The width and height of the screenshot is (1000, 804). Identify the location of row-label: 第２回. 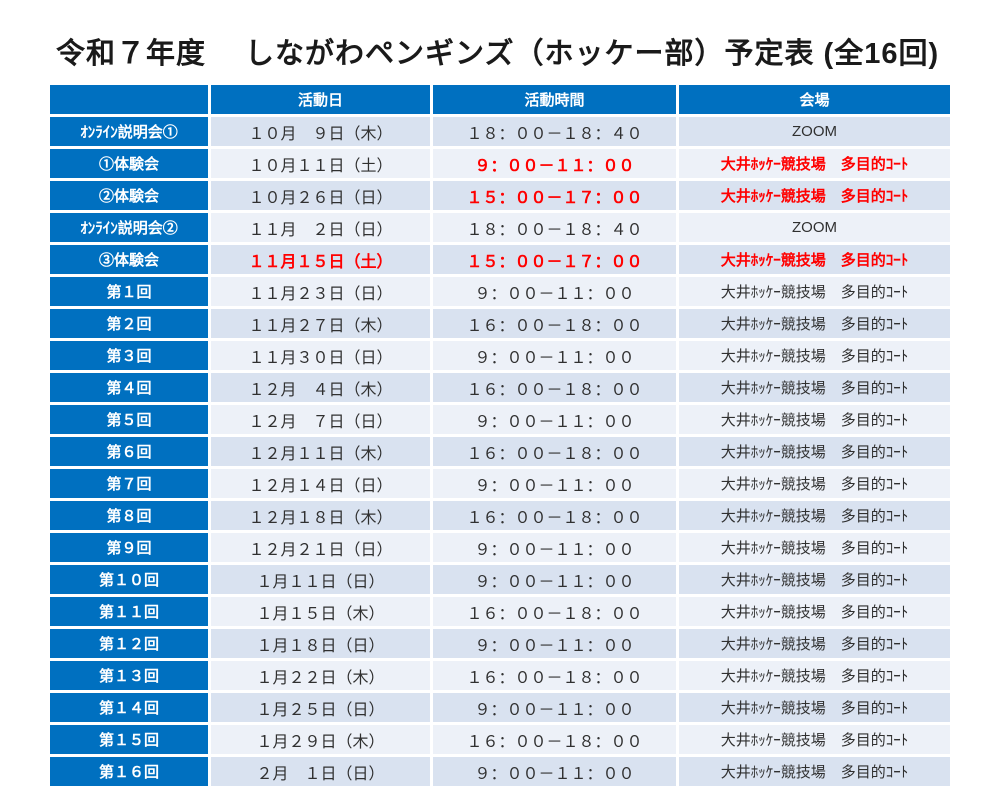
(129, 325).